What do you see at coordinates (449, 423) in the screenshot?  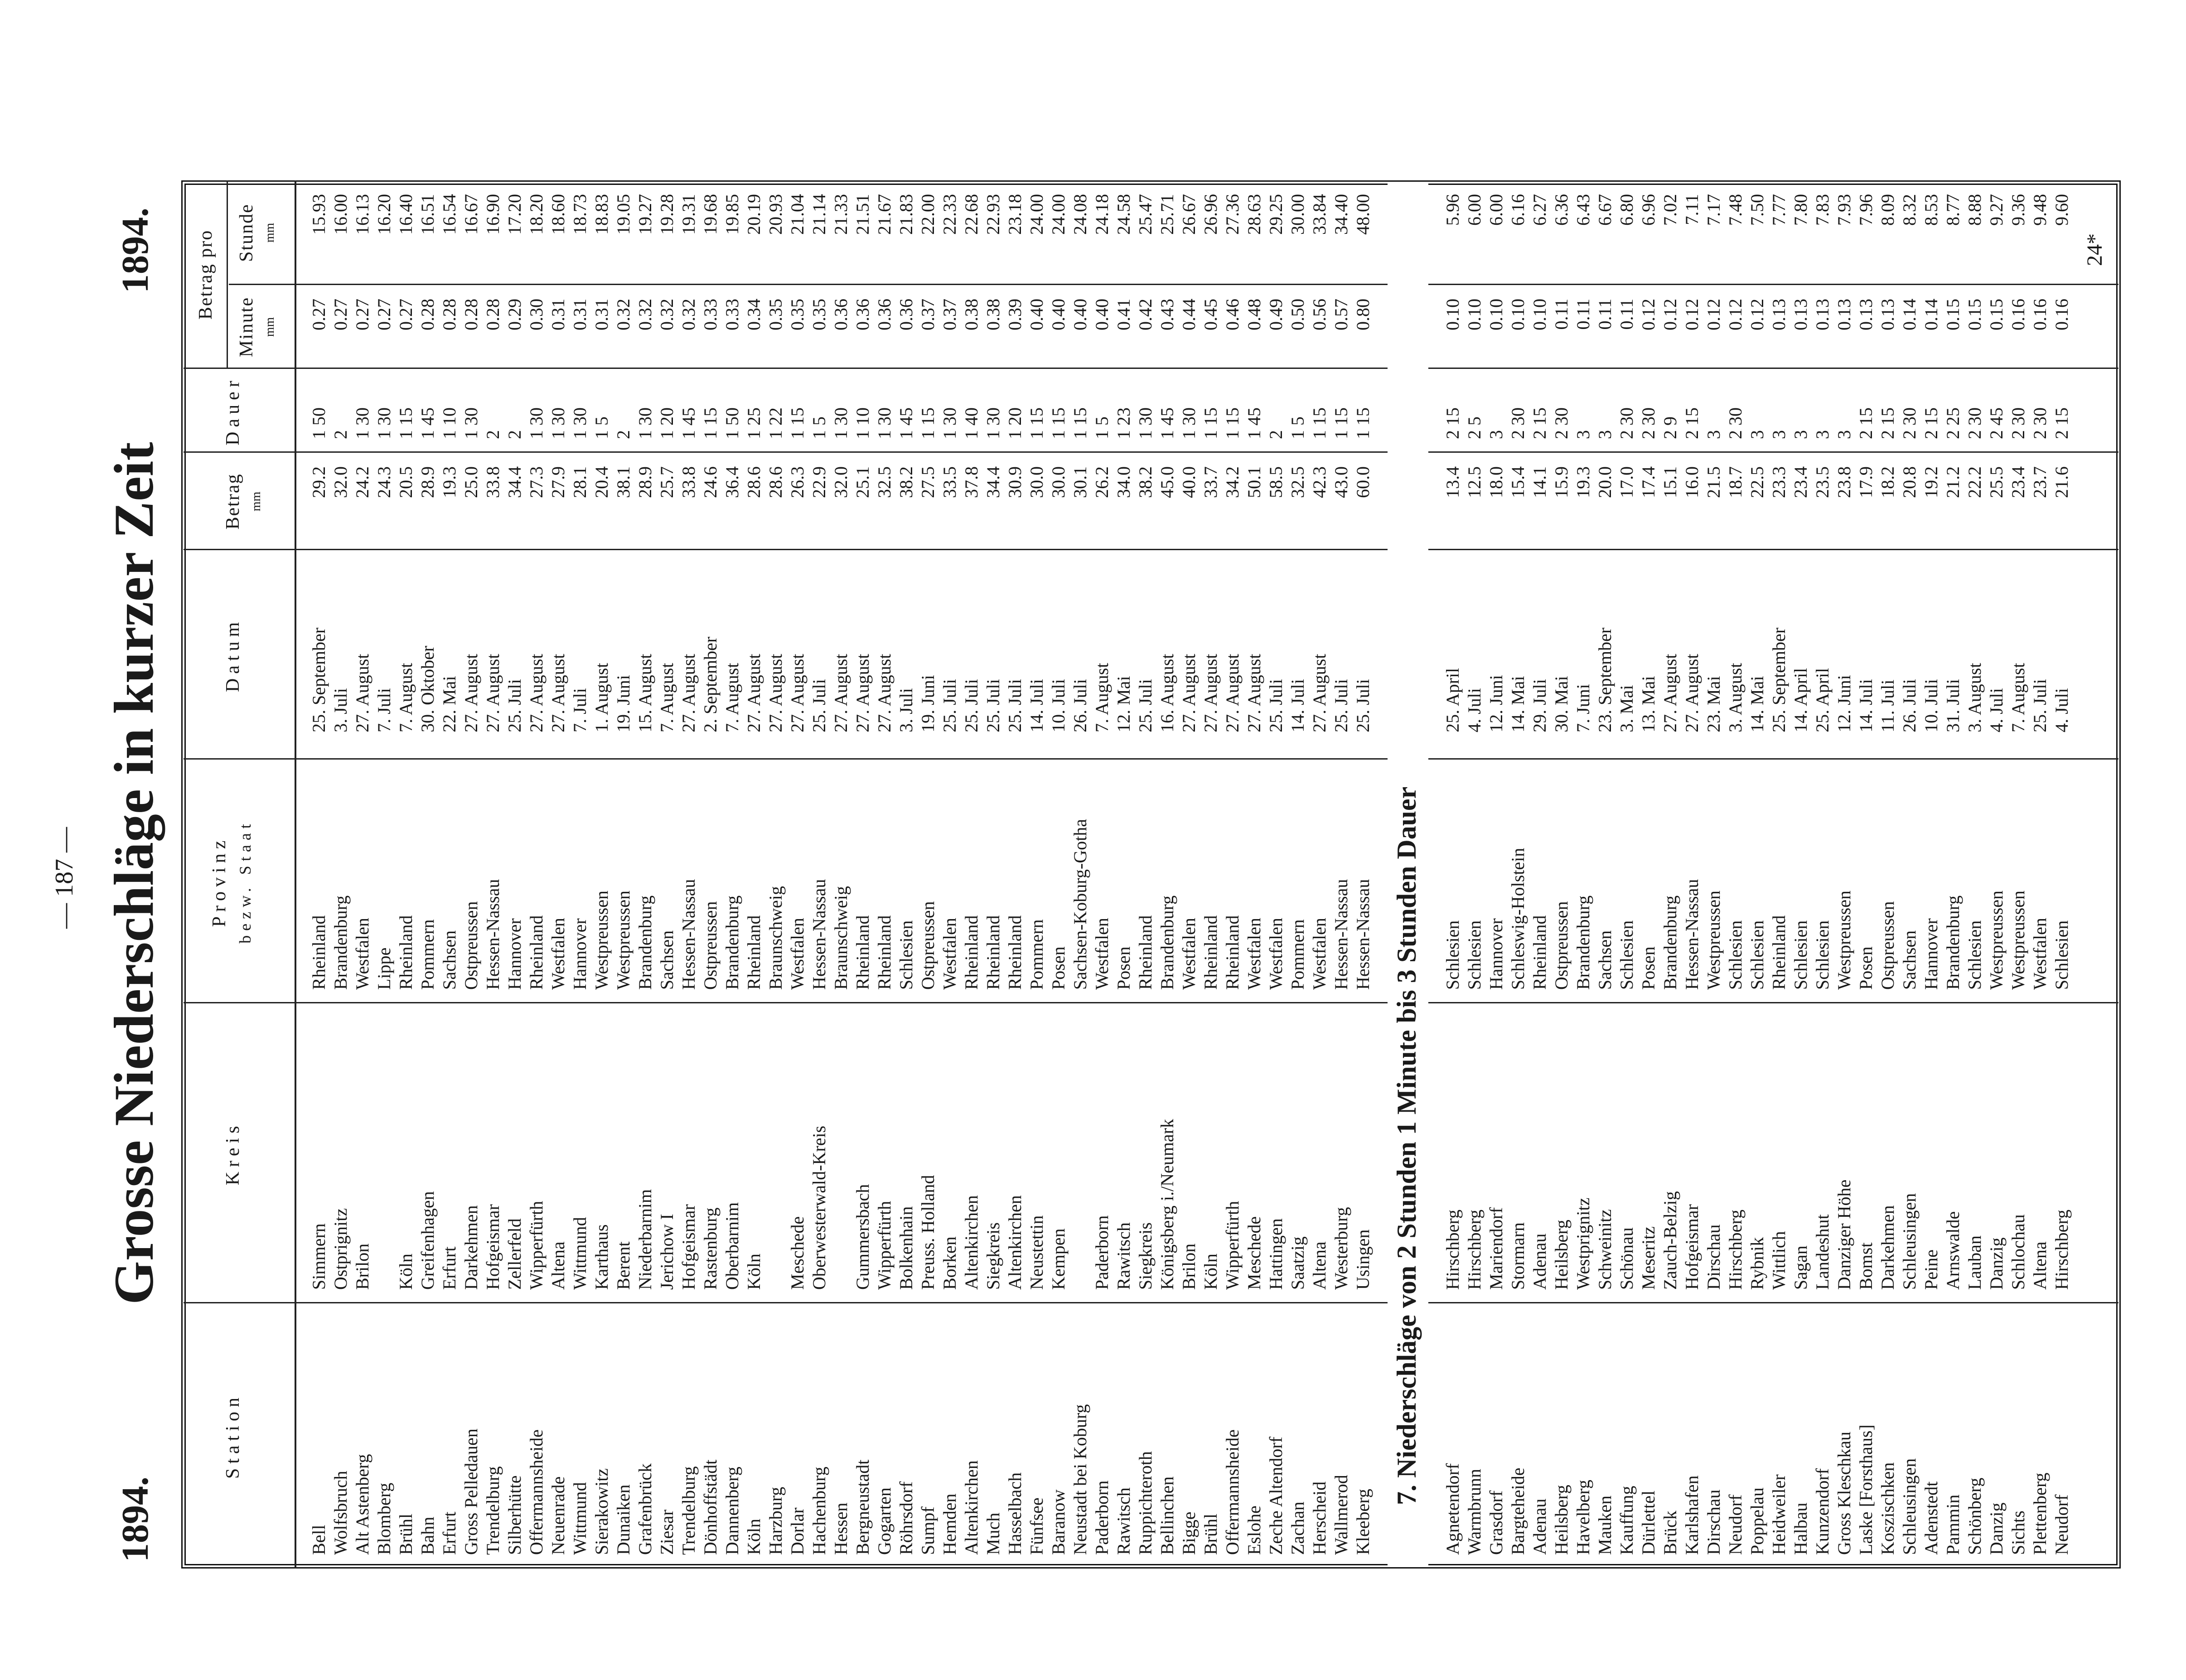 I see `dauer: 1 10` at bounding box center [449, 423].